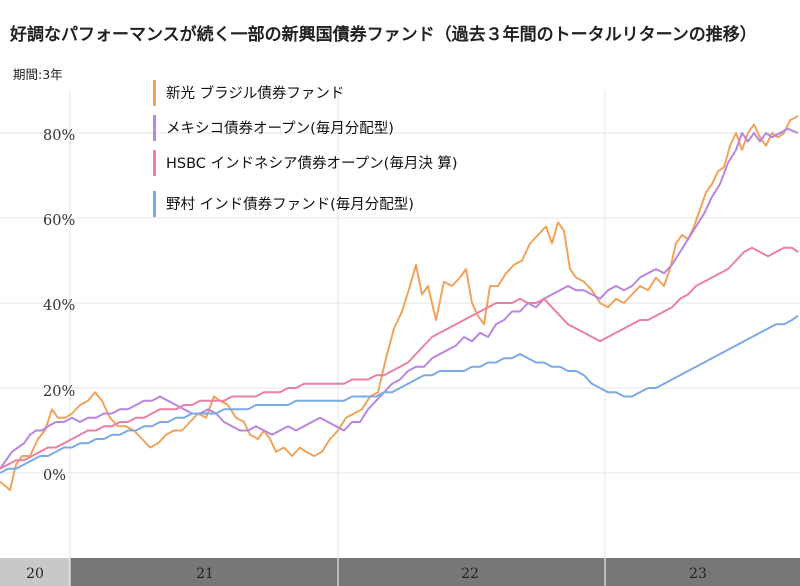 Image resolution: width=800 pixels, height=586 pixels. Describe the element at coordinates (154, 93) in the screenshot. I see `legend-swatch-brazil` at that location.